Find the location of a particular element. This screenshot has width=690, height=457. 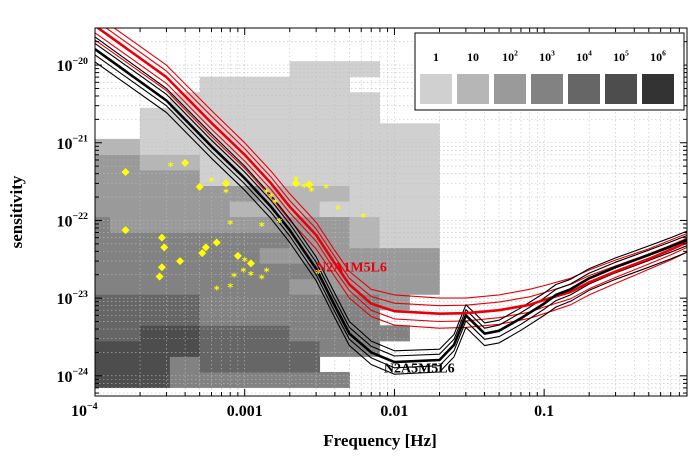

y-tick-label: 10−22 is located at coordinates (72, 220).